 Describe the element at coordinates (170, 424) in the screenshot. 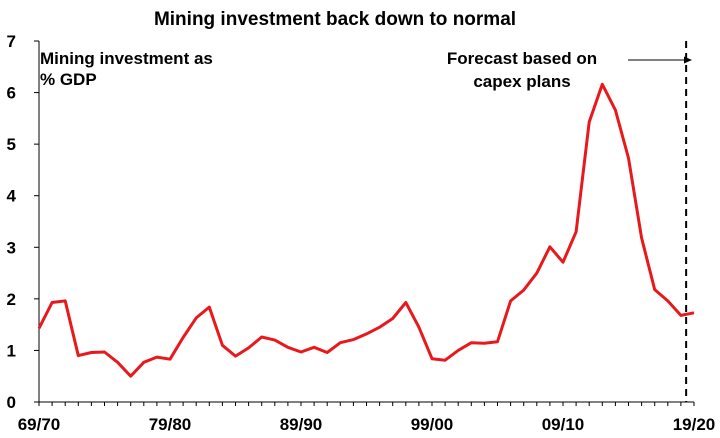

I see `x-tick-label: 79/80` at that location.